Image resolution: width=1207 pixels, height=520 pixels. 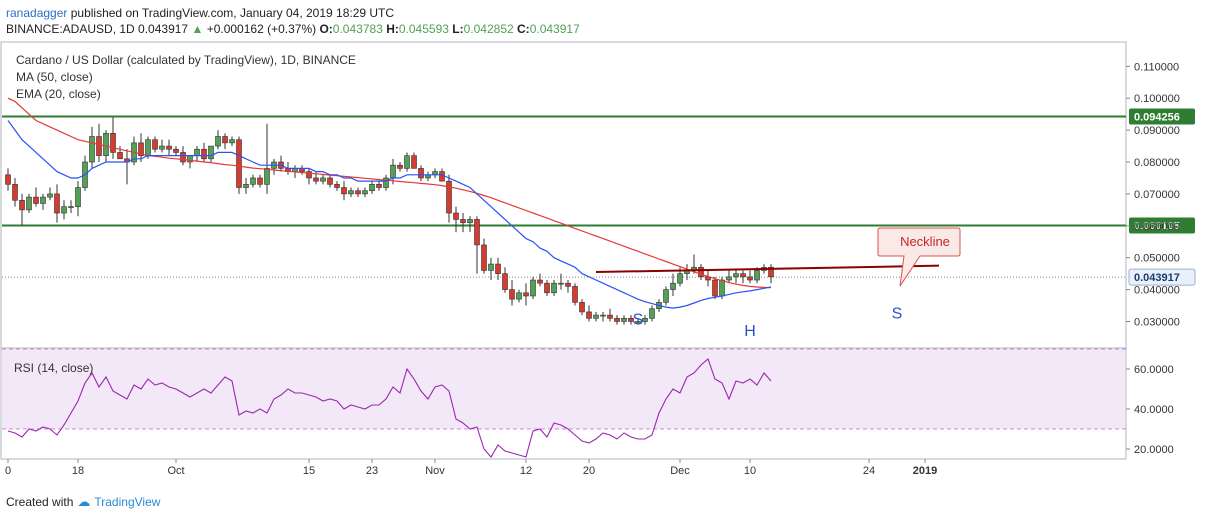 I want to click on last-price-label: 0.043917, so click(x=1157, y=278).